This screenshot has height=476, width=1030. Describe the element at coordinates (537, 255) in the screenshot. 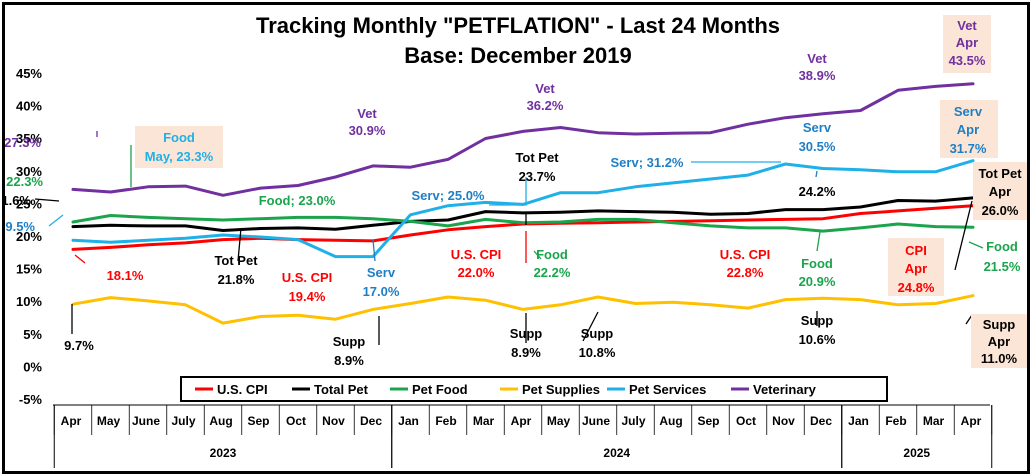

I see `leader-food-apr24` at that location.